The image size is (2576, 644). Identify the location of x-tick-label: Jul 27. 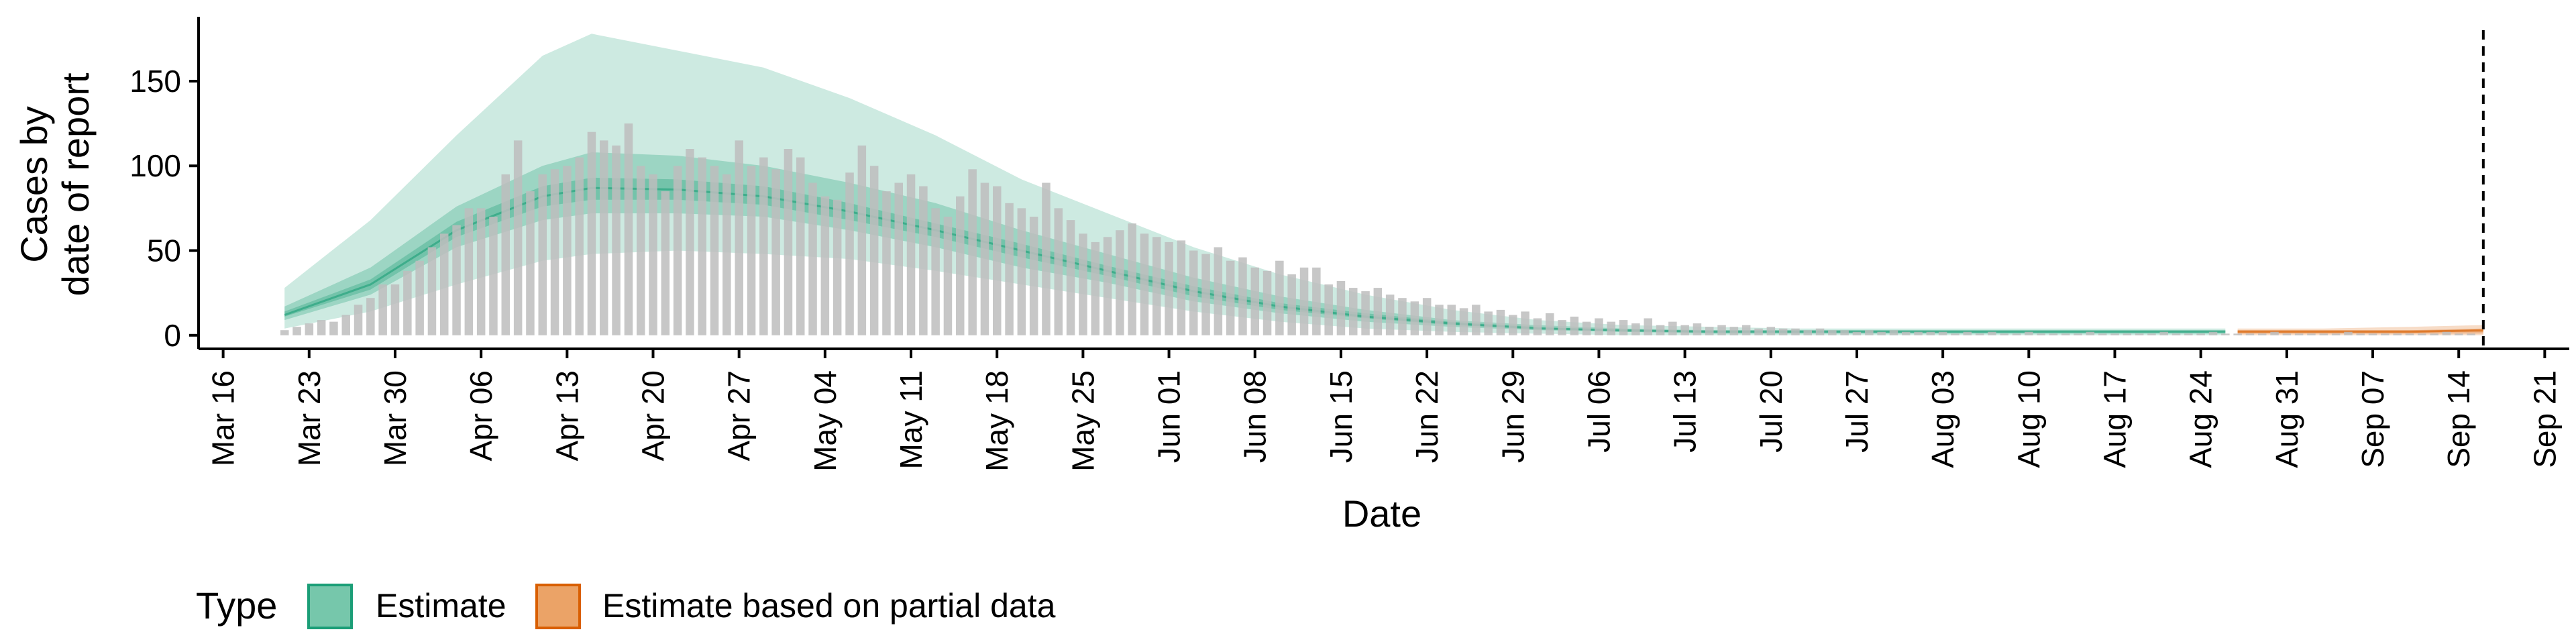
(1856, 411).